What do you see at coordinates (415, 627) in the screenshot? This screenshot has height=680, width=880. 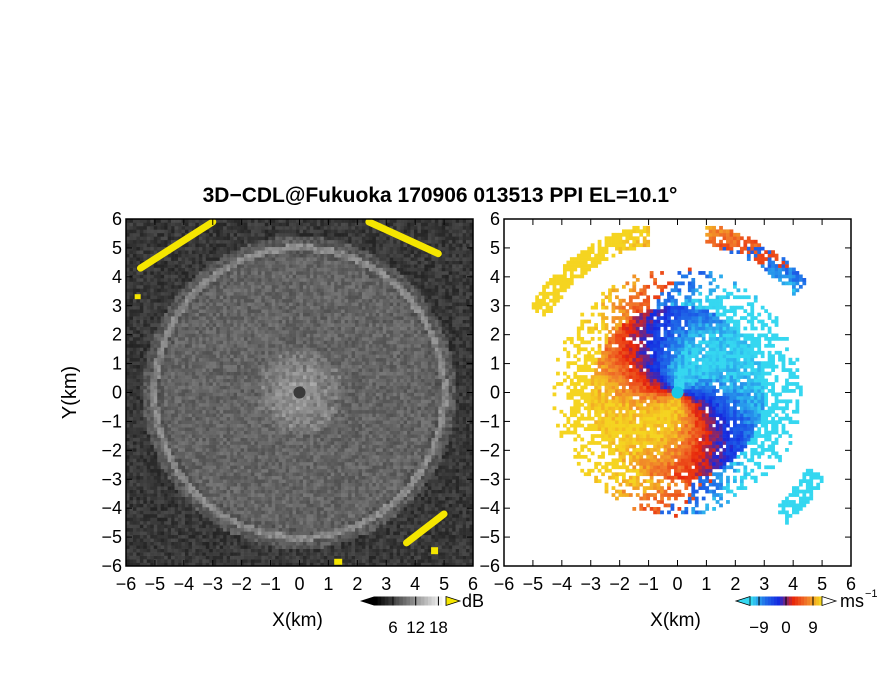 I see `colorbar-tick-label: 12` at bounding box center [415, 627].